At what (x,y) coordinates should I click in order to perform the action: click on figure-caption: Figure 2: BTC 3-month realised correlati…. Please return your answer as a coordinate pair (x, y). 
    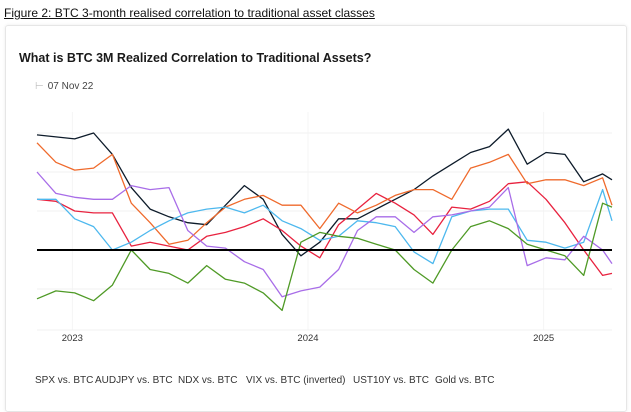
    Looking at the image, I should click on (189, 13).